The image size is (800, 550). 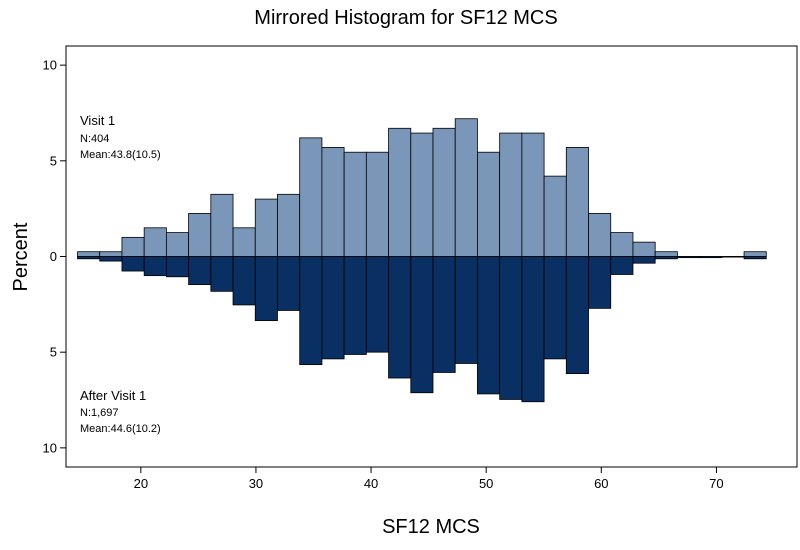 What do you see at coordinates (371, 483) in the screenshot?
I see `x-tick-label-2: 40` at bounding box center [371, 483].